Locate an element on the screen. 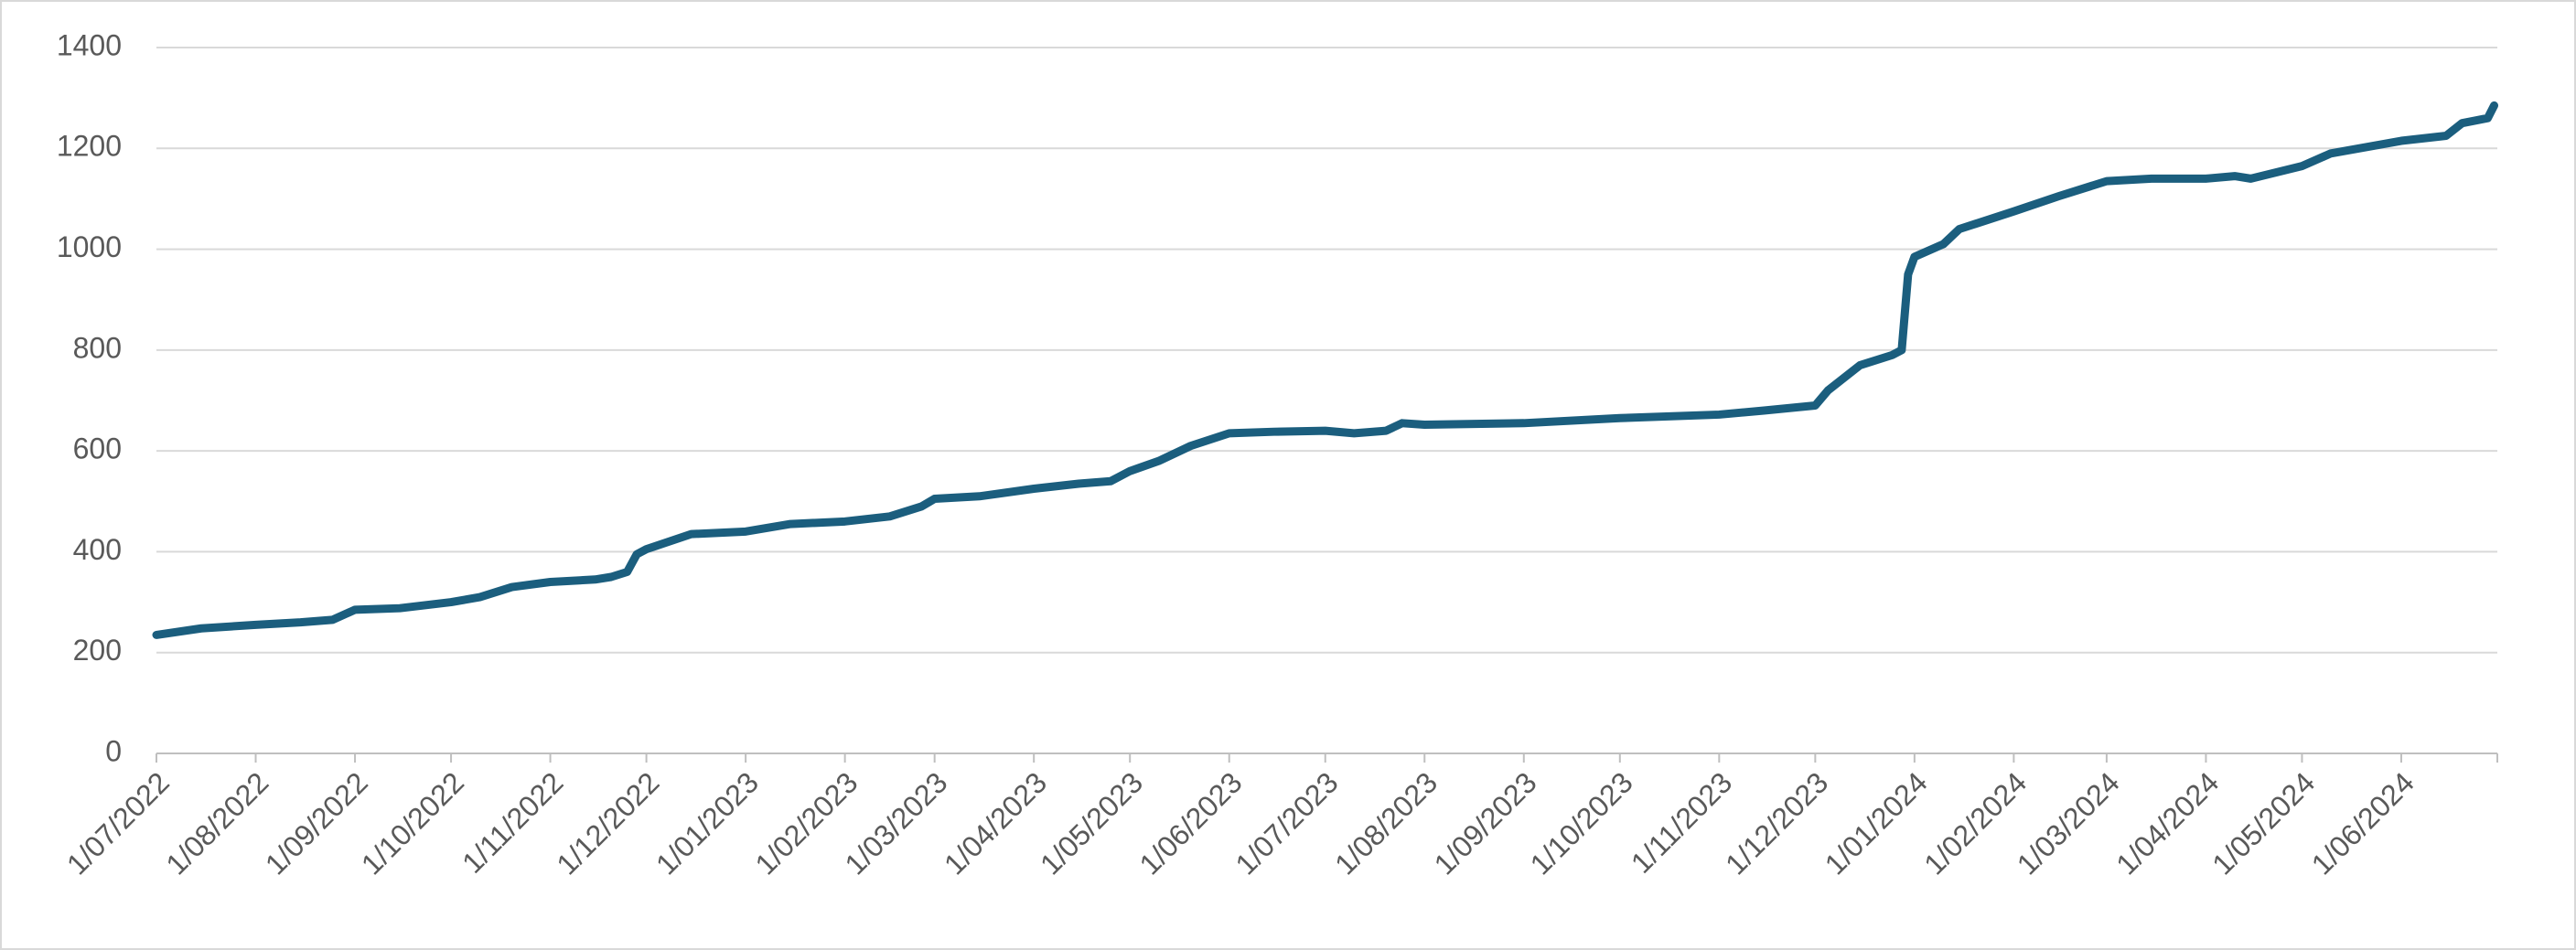 The height and width of the screenshot is (950, 2576). y-tick-label: 0 is located at coordinates (114, 750).